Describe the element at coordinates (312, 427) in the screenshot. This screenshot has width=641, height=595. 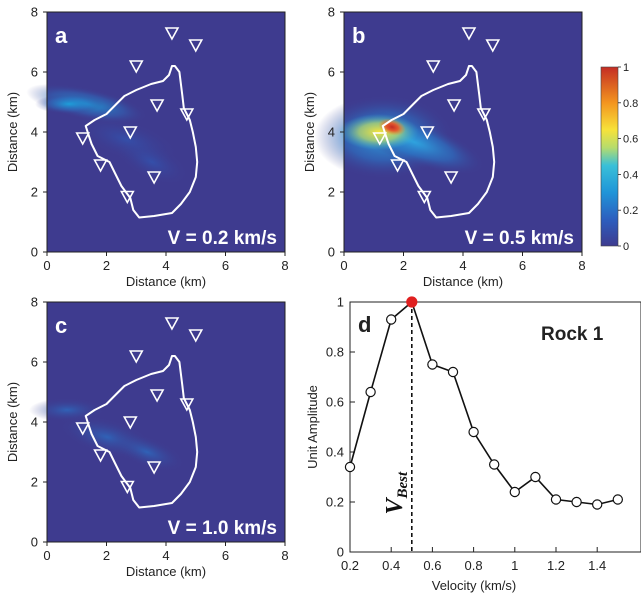
I see `y-axis-title-d: Unit Amplitude` at that location.